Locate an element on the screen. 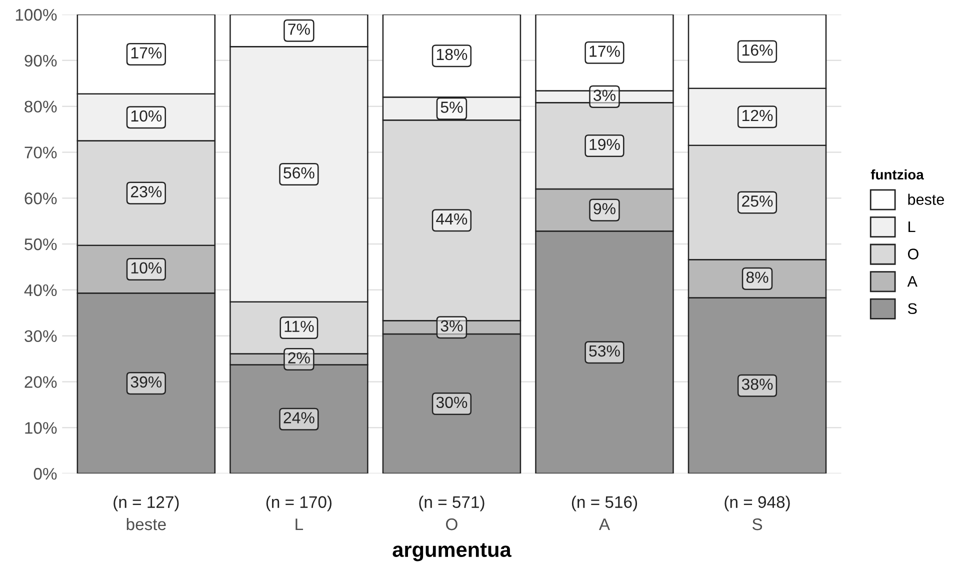 The image size is (956, 581). data-label: 24% is located at coordinates (299, 418).